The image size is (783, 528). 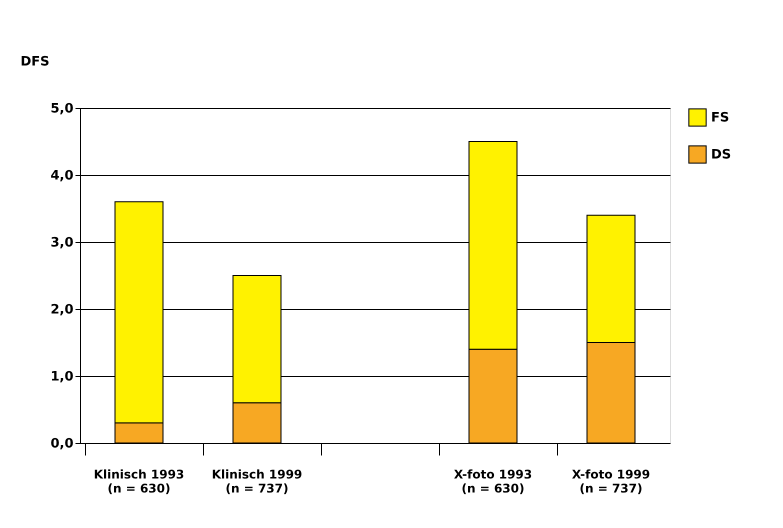 I want to click on legend-label: DS, so click(x=721, y=155).